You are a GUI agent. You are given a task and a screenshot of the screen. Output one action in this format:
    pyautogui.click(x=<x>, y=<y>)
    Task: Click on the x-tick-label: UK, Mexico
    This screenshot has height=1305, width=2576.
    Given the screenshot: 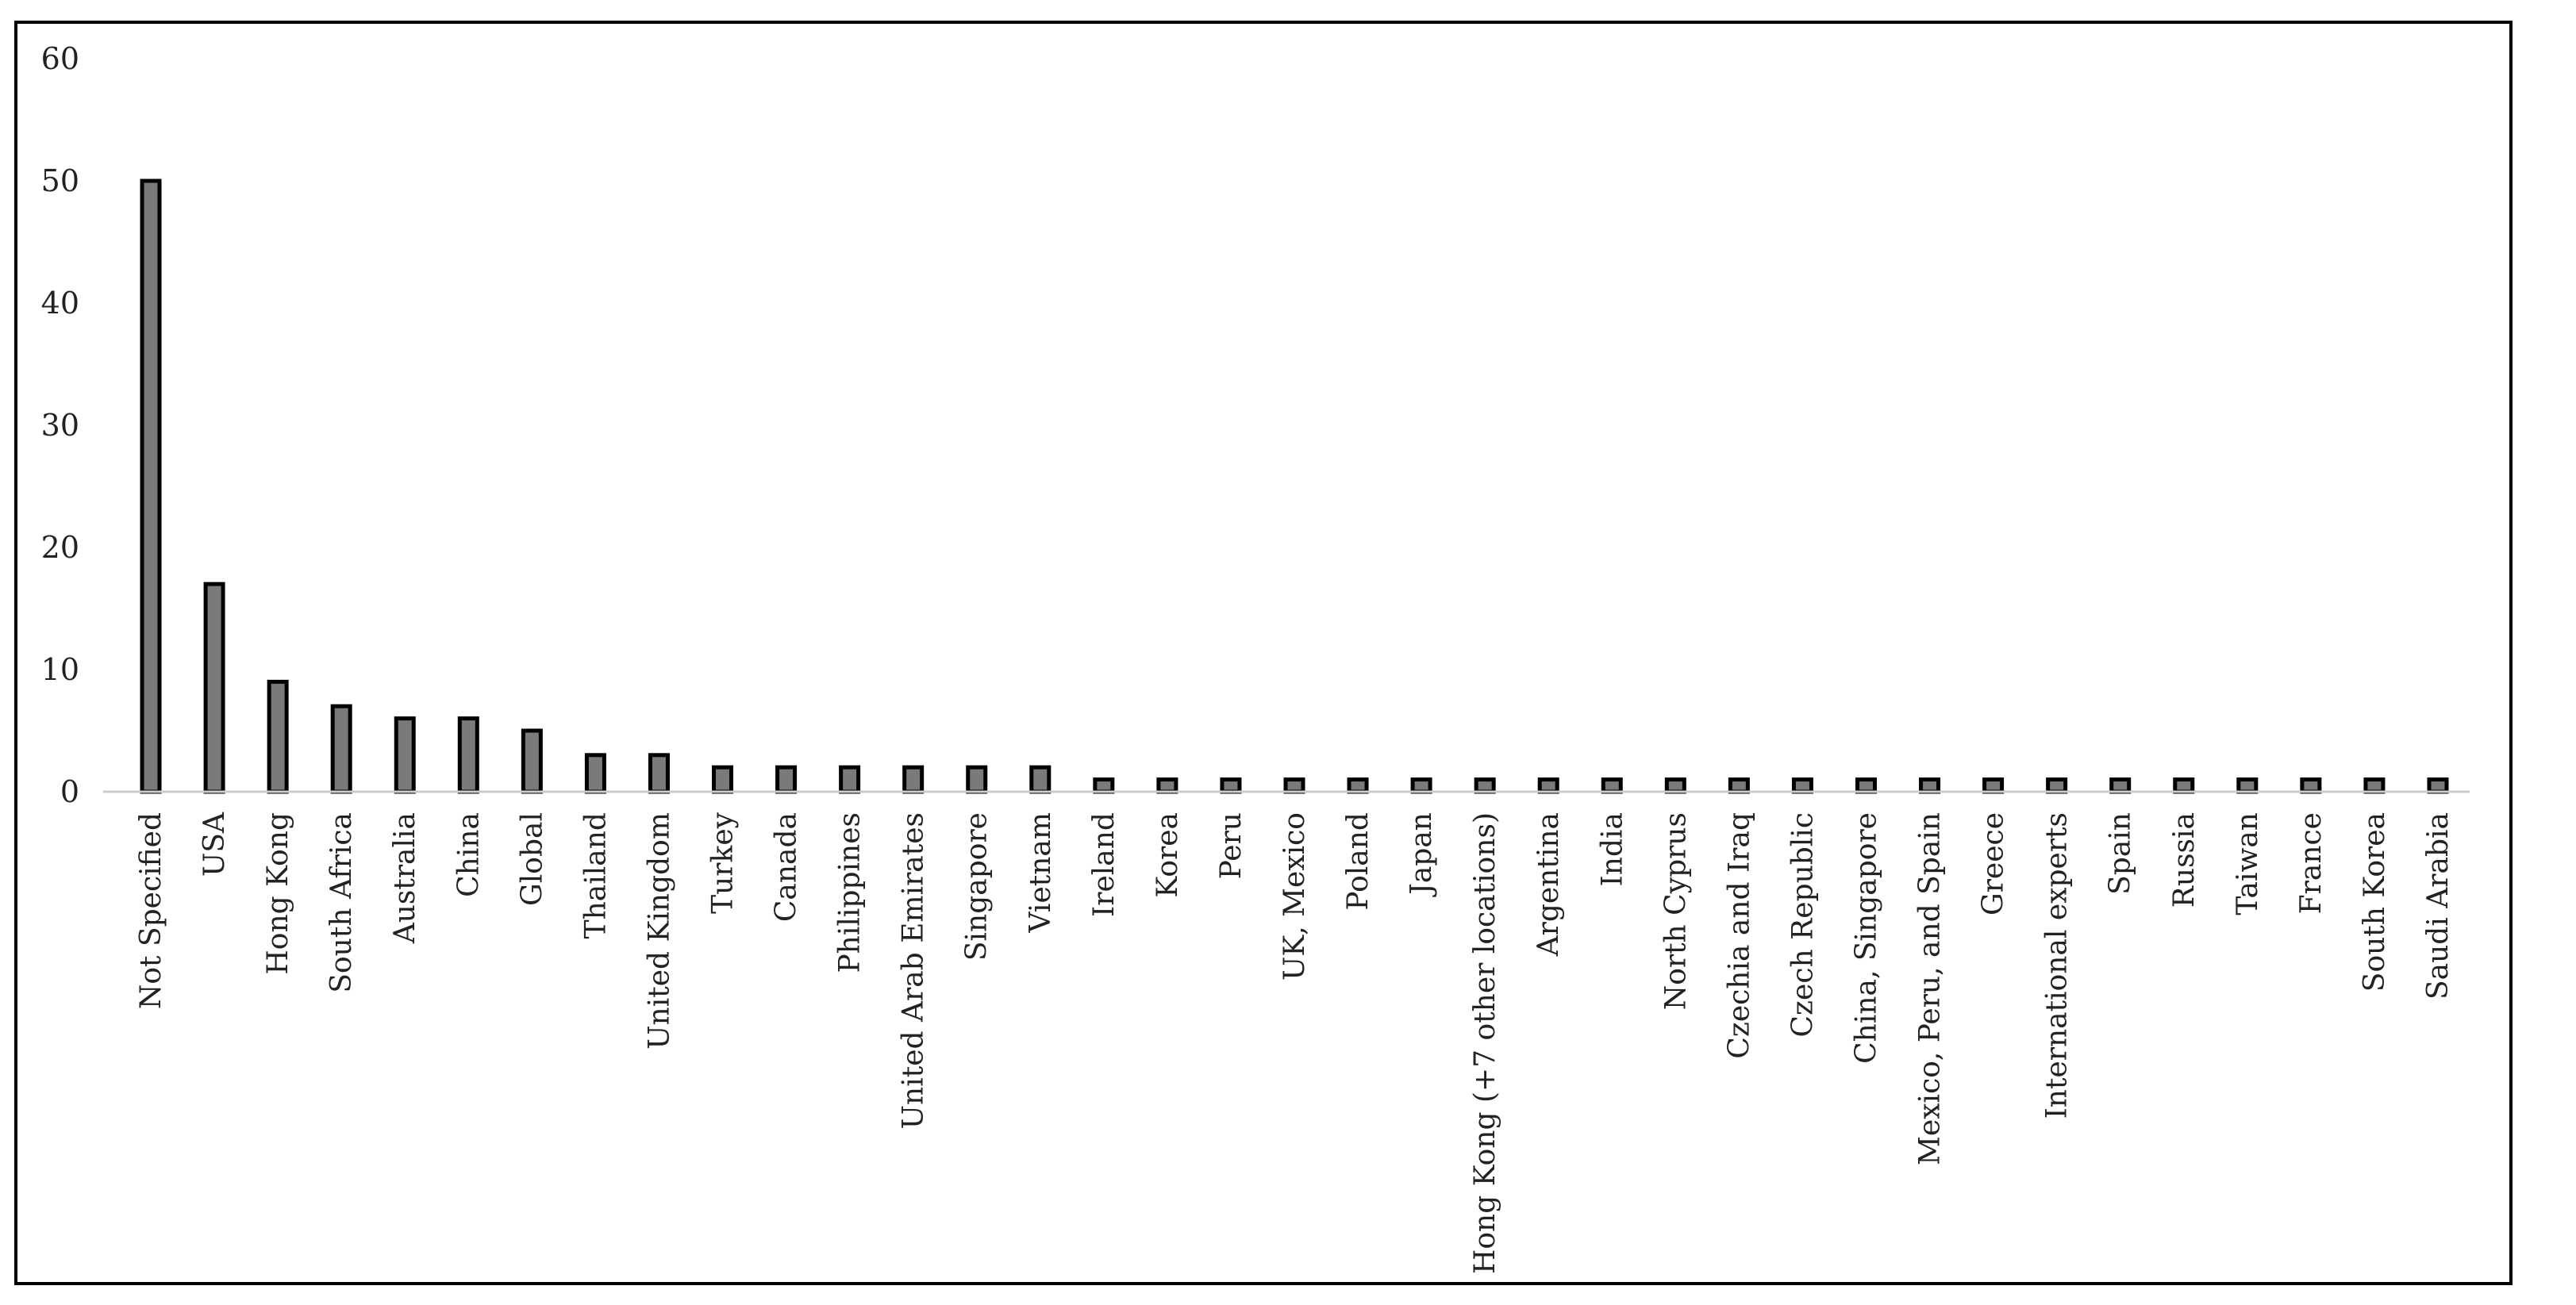 What is the action you would take?
    pyautogui.click(x=1294, y=896)
    